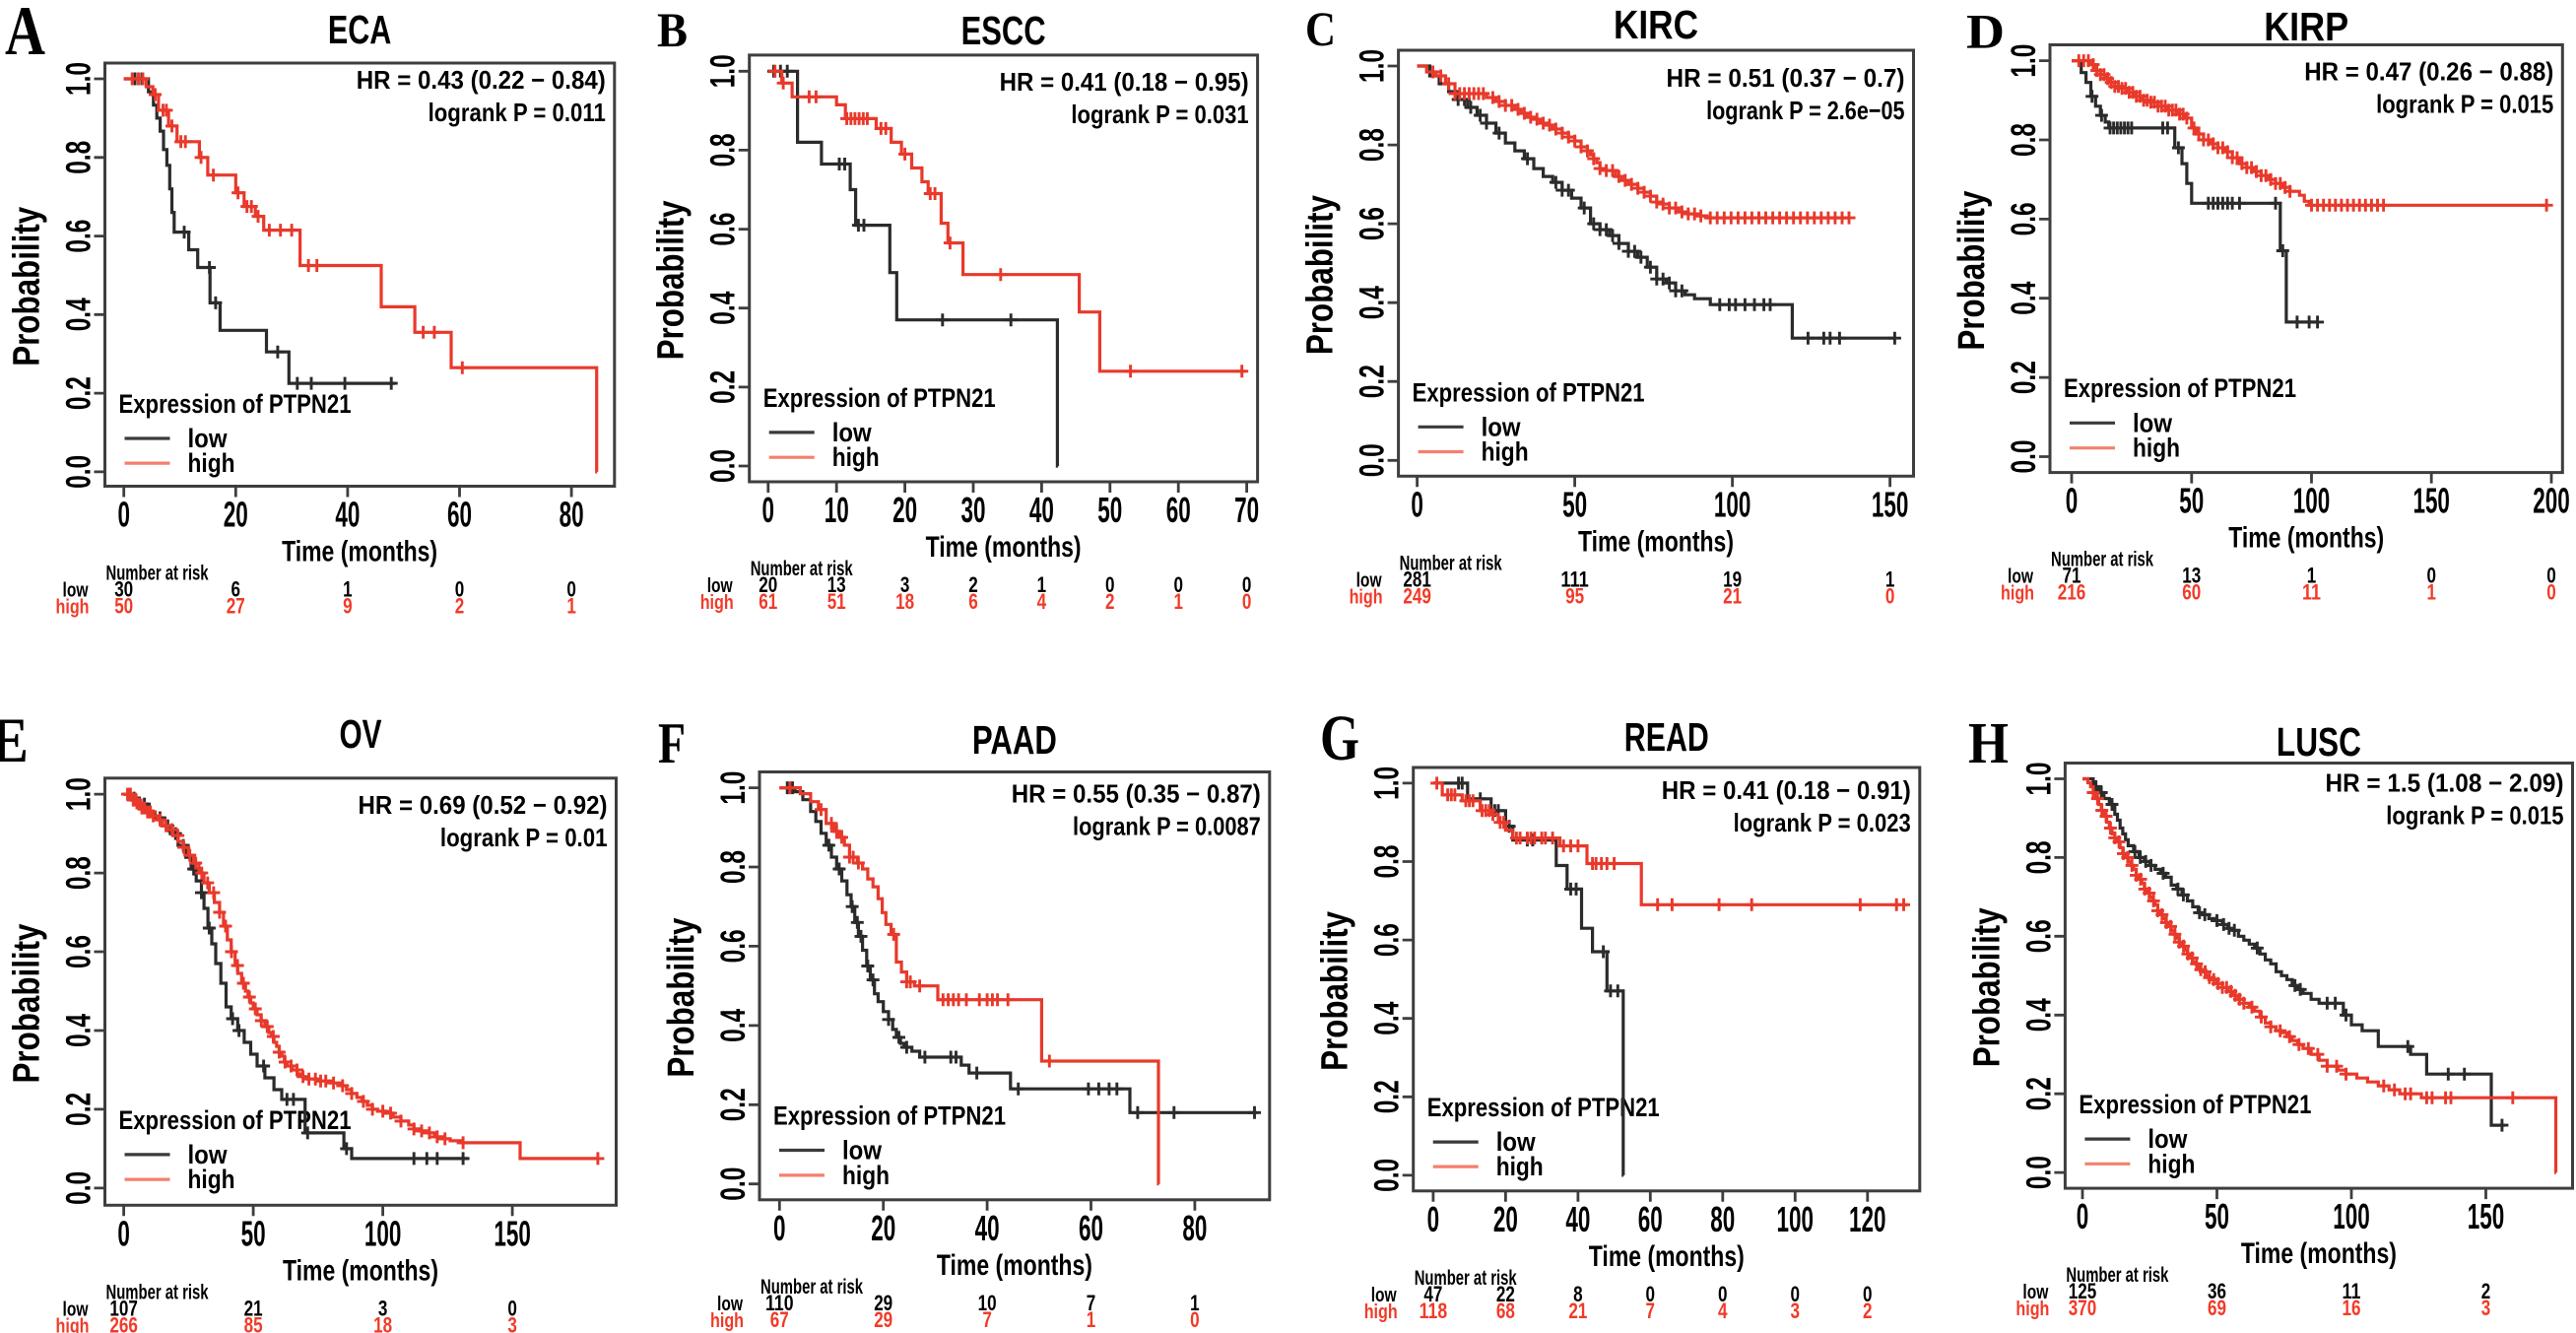 The width and height of the screenshot is (2576, 1333). Describe the element at coordinates (124, 1322) in the screenshot. I see `svg-text: 266` at that location.